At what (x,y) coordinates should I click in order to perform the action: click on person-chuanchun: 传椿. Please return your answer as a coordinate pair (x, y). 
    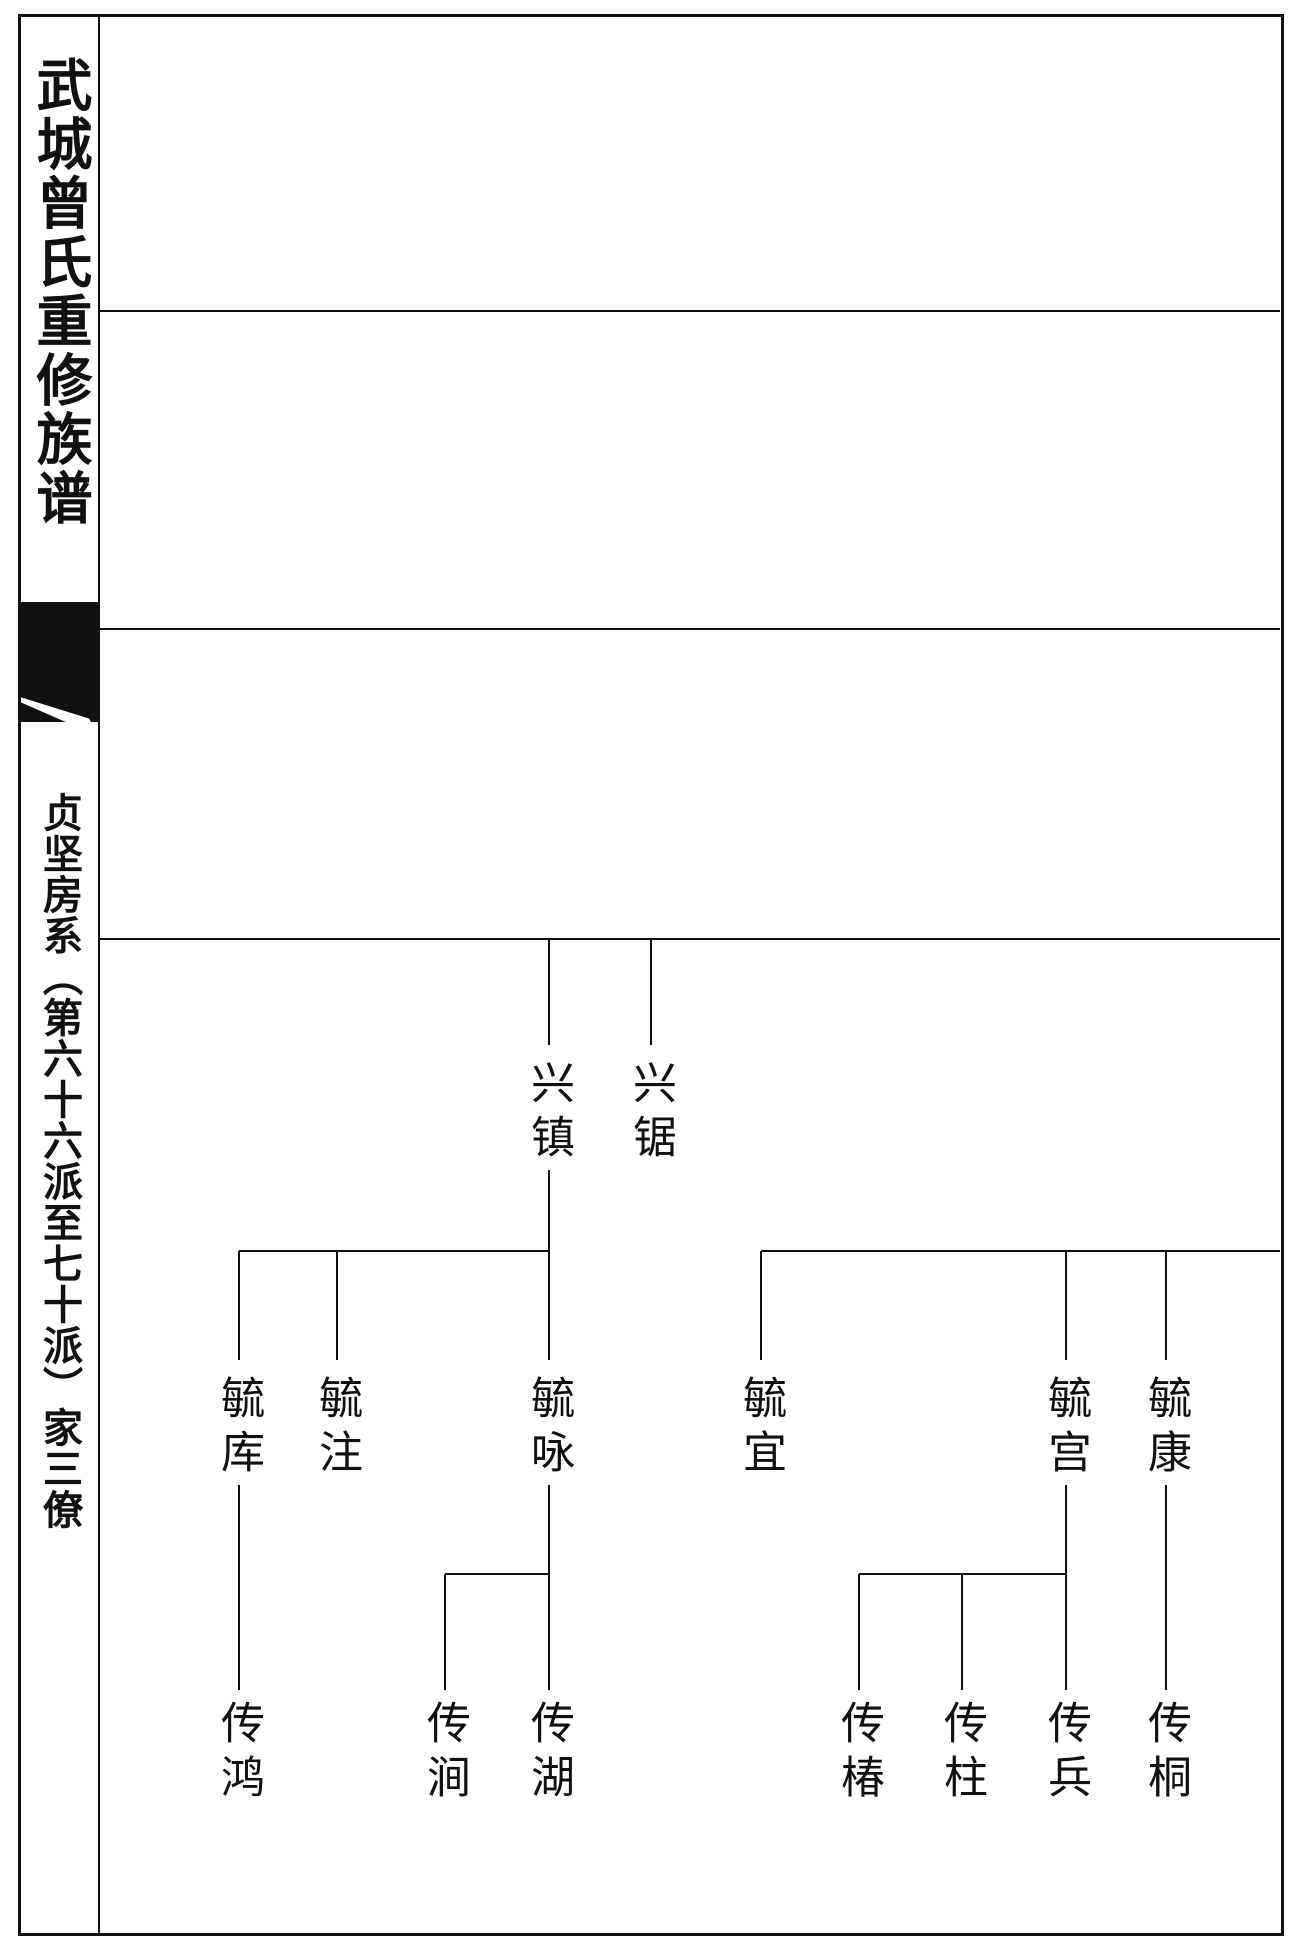
    Looking at the image, I should click on (858, 1754).